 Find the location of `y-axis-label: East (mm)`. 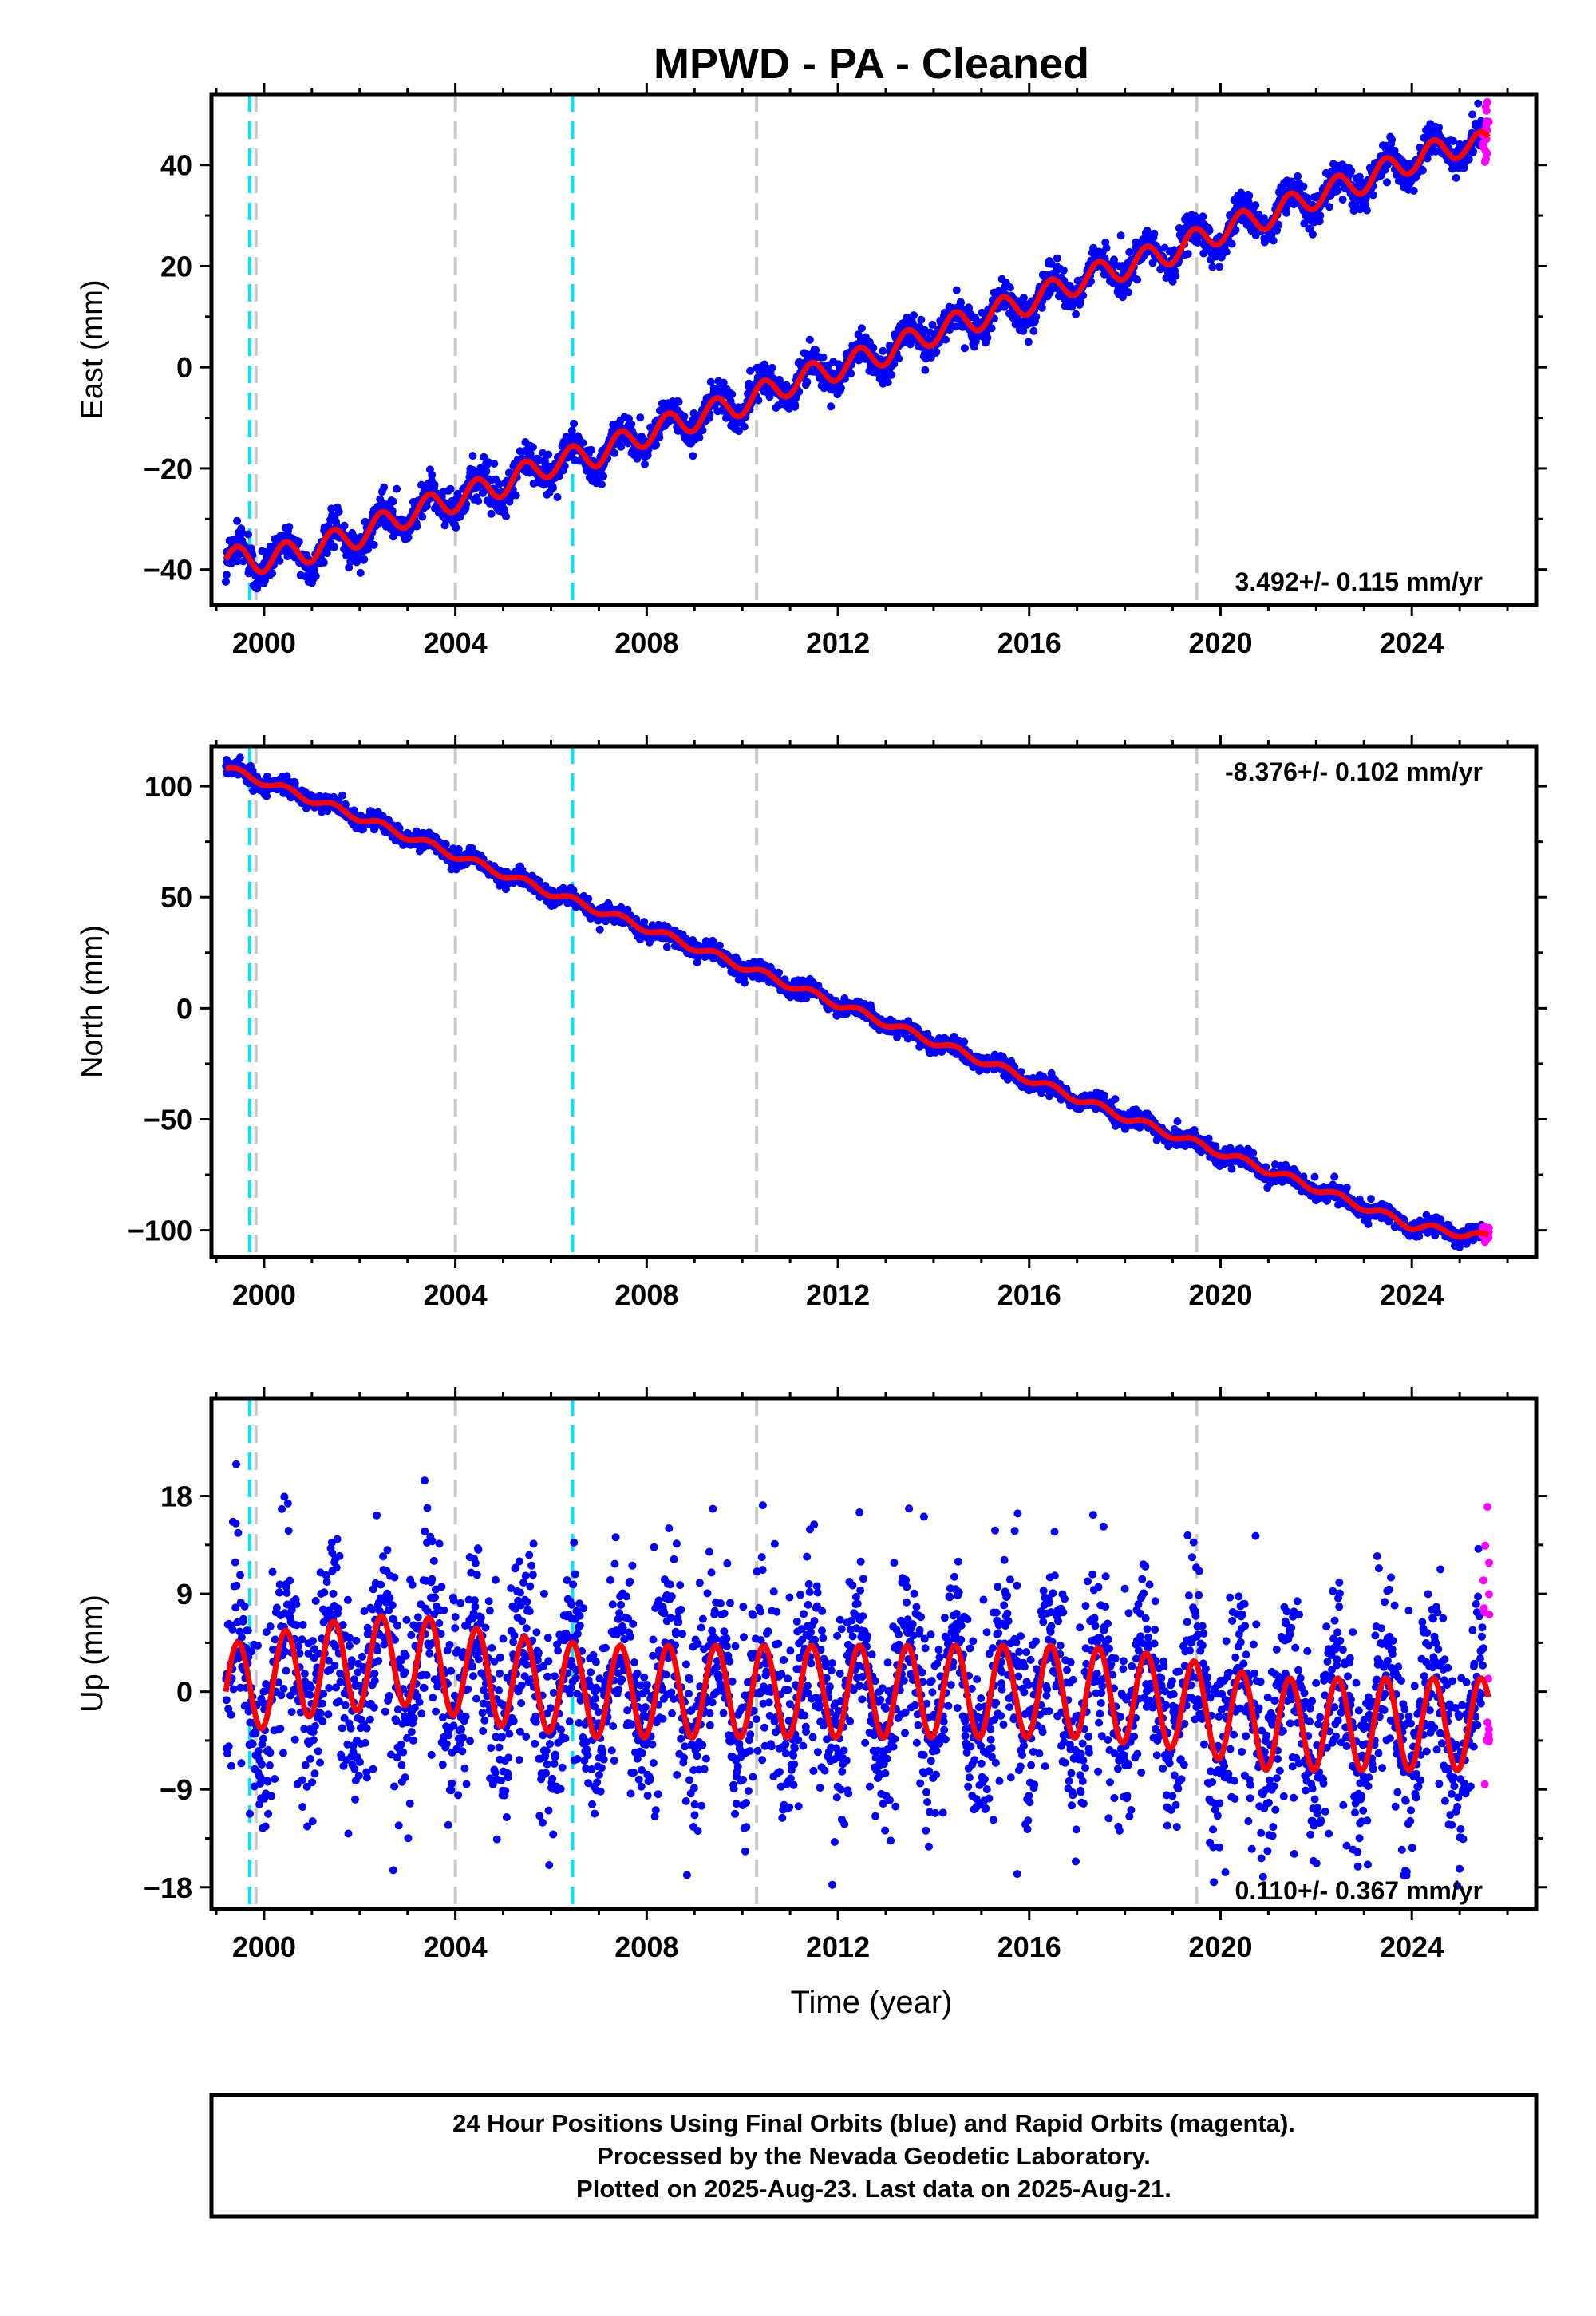

y-axis-label: East (mm) is located at coordinates (92, 349).